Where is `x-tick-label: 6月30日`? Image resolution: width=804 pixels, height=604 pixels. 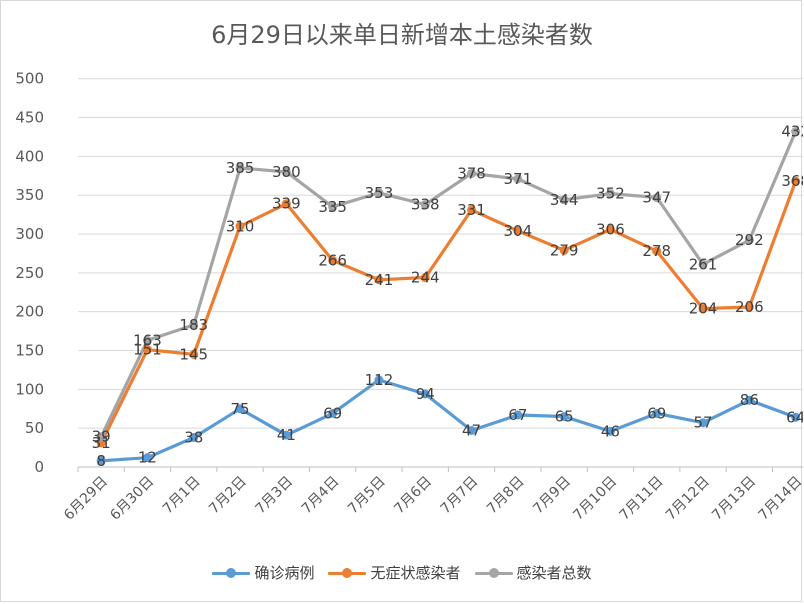
x-tick-label: 6月30日 is located at coordinates (132, 499).